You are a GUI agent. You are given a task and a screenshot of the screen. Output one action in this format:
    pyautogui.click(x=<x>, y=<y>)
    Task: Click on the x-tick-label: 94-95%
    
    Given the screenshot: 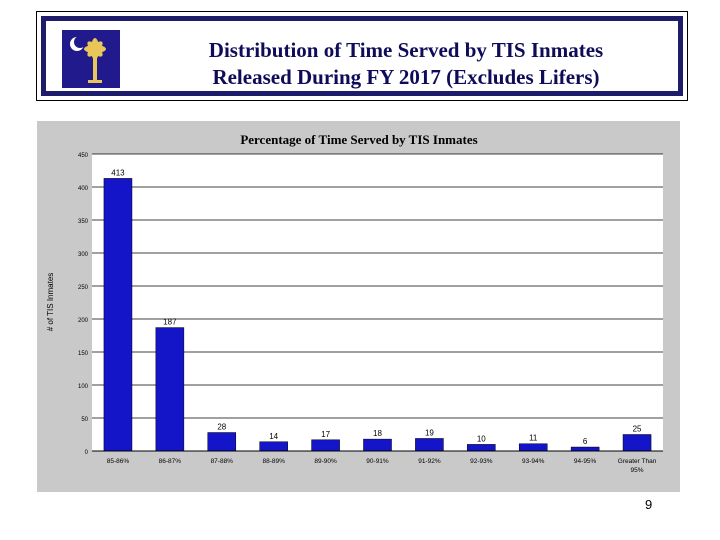 What is the action you would take?
    pyautogui.click(x=585, y=461)
    